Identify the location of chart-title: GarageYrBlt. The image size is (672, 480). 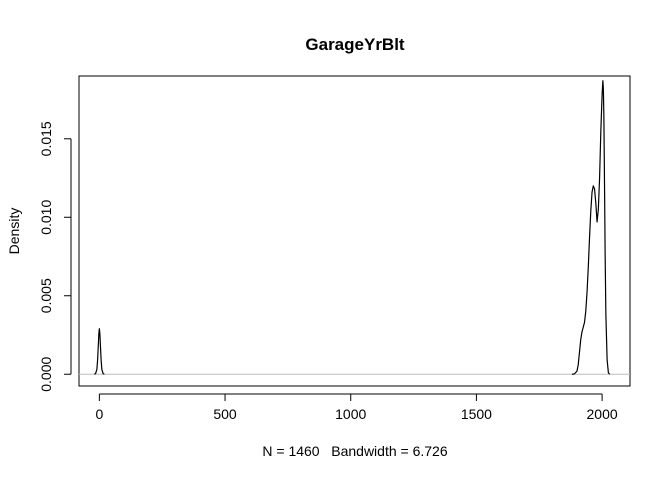
(355, 44).